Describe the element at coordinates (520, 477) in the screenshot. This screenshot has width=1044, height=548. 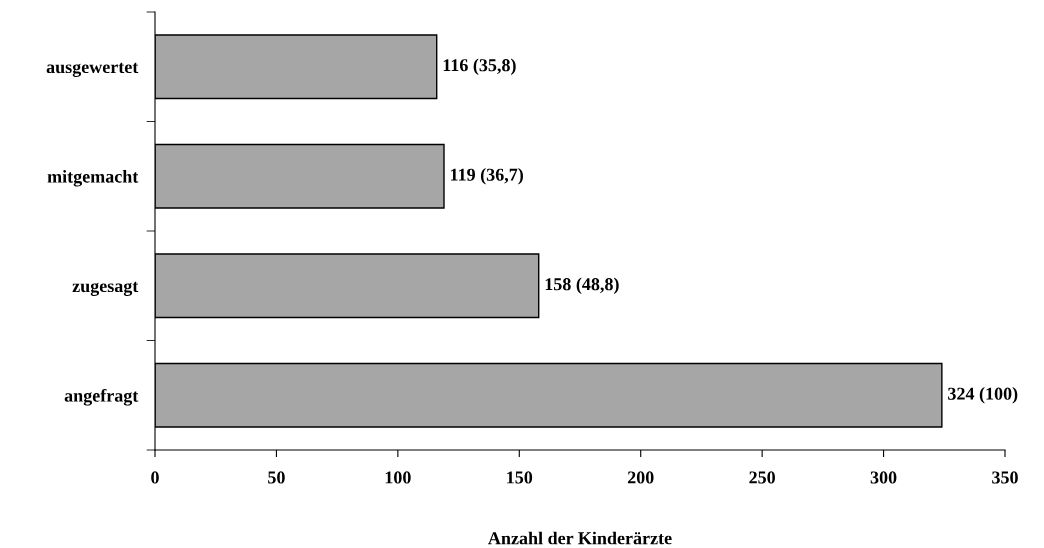
I see `x-tick-label: 150` at that location.